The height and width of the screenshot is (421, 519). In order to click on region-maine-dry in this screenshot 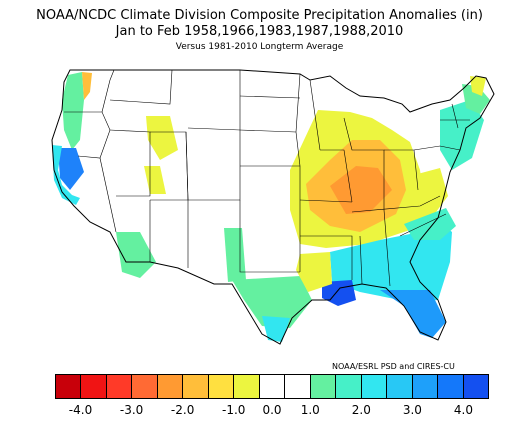, I will do `click(478, 86)`.